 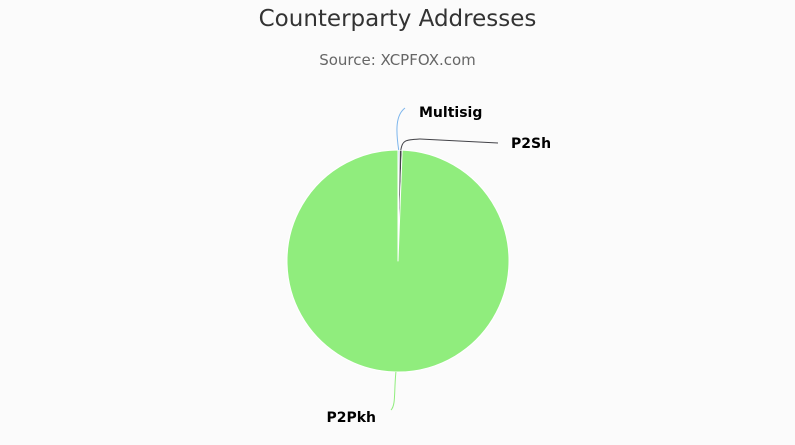 I want to click on pie-slice-p2pkh, so click(x=398, y=261).